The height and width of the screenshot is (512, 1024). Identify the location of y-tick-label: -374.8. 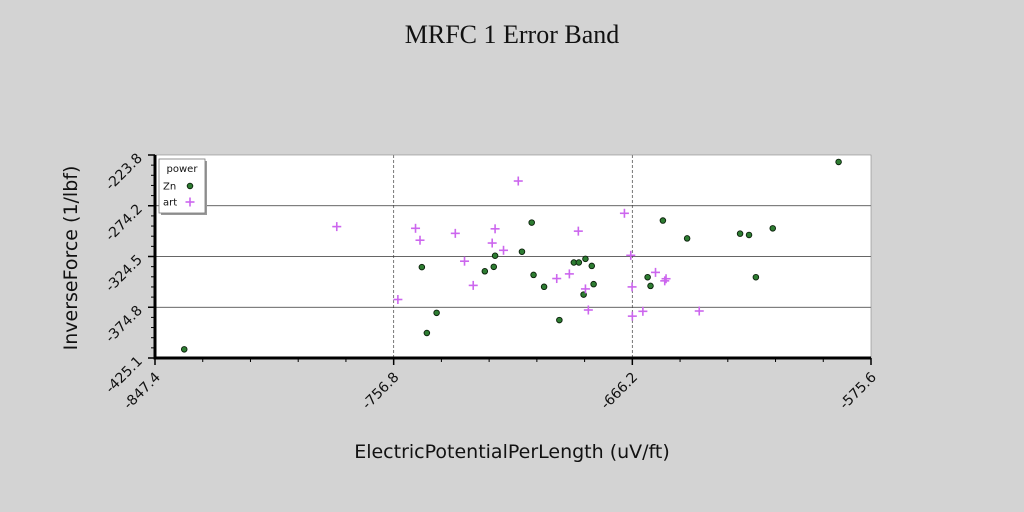
(124, 324).